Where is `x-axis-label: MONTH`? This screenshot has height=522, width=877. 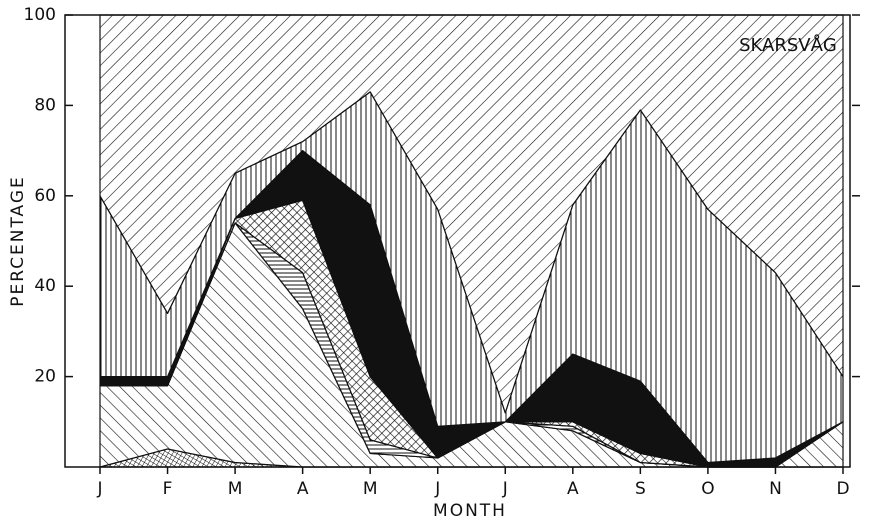
x-axis-label: MONTH is located at coordinates (470, 511).